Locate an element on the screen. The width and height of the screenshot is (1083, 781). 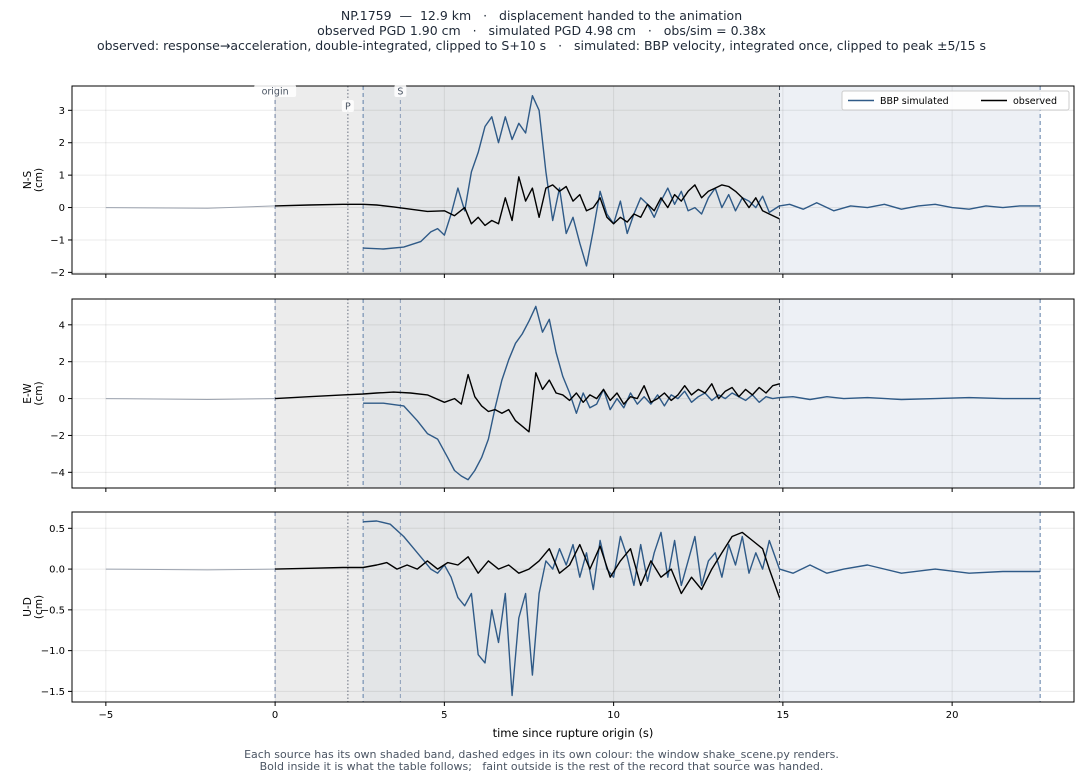
y-axis-label: U-D(cm) is located at coordinates (33, 607).